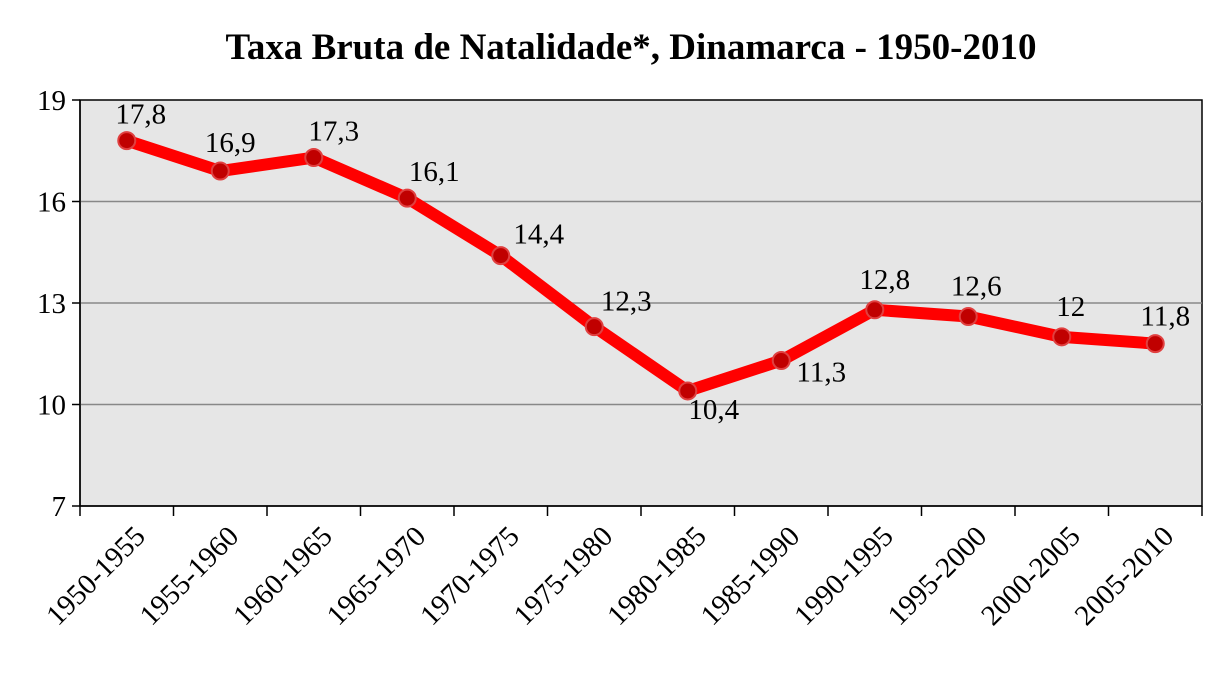 The width and height of the screenshot is (1231, 673). What do you see at coordinates (656, 575) in the screenshot?
I see `x-tick-label: 1980-1985` at bounding box center [656, 575].